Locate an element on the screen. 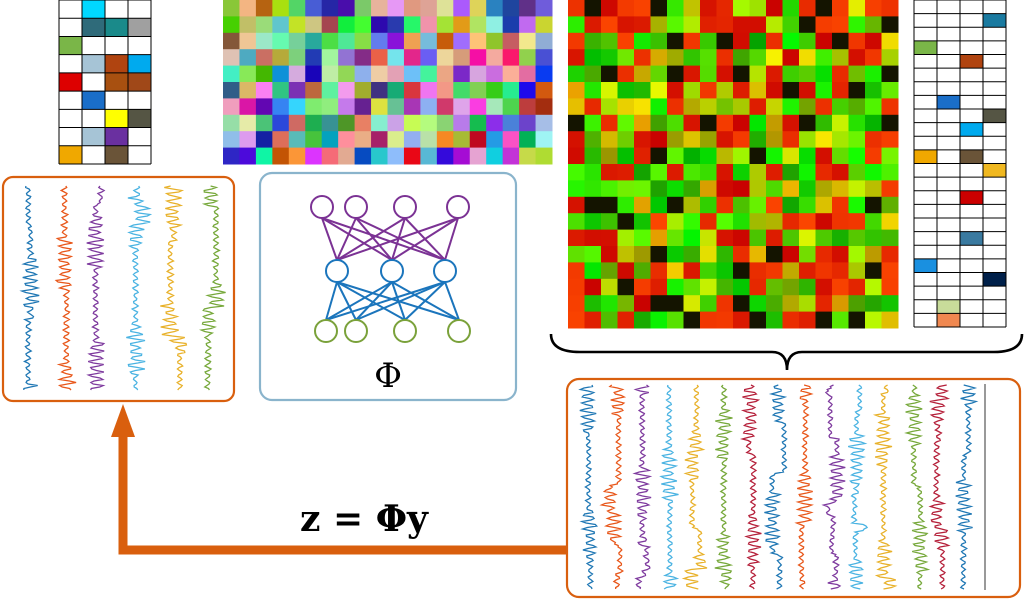 Image resolution: width=1025 pixels, height=599 pixels. up-arrow-icon is located at coordinates (339, 479).